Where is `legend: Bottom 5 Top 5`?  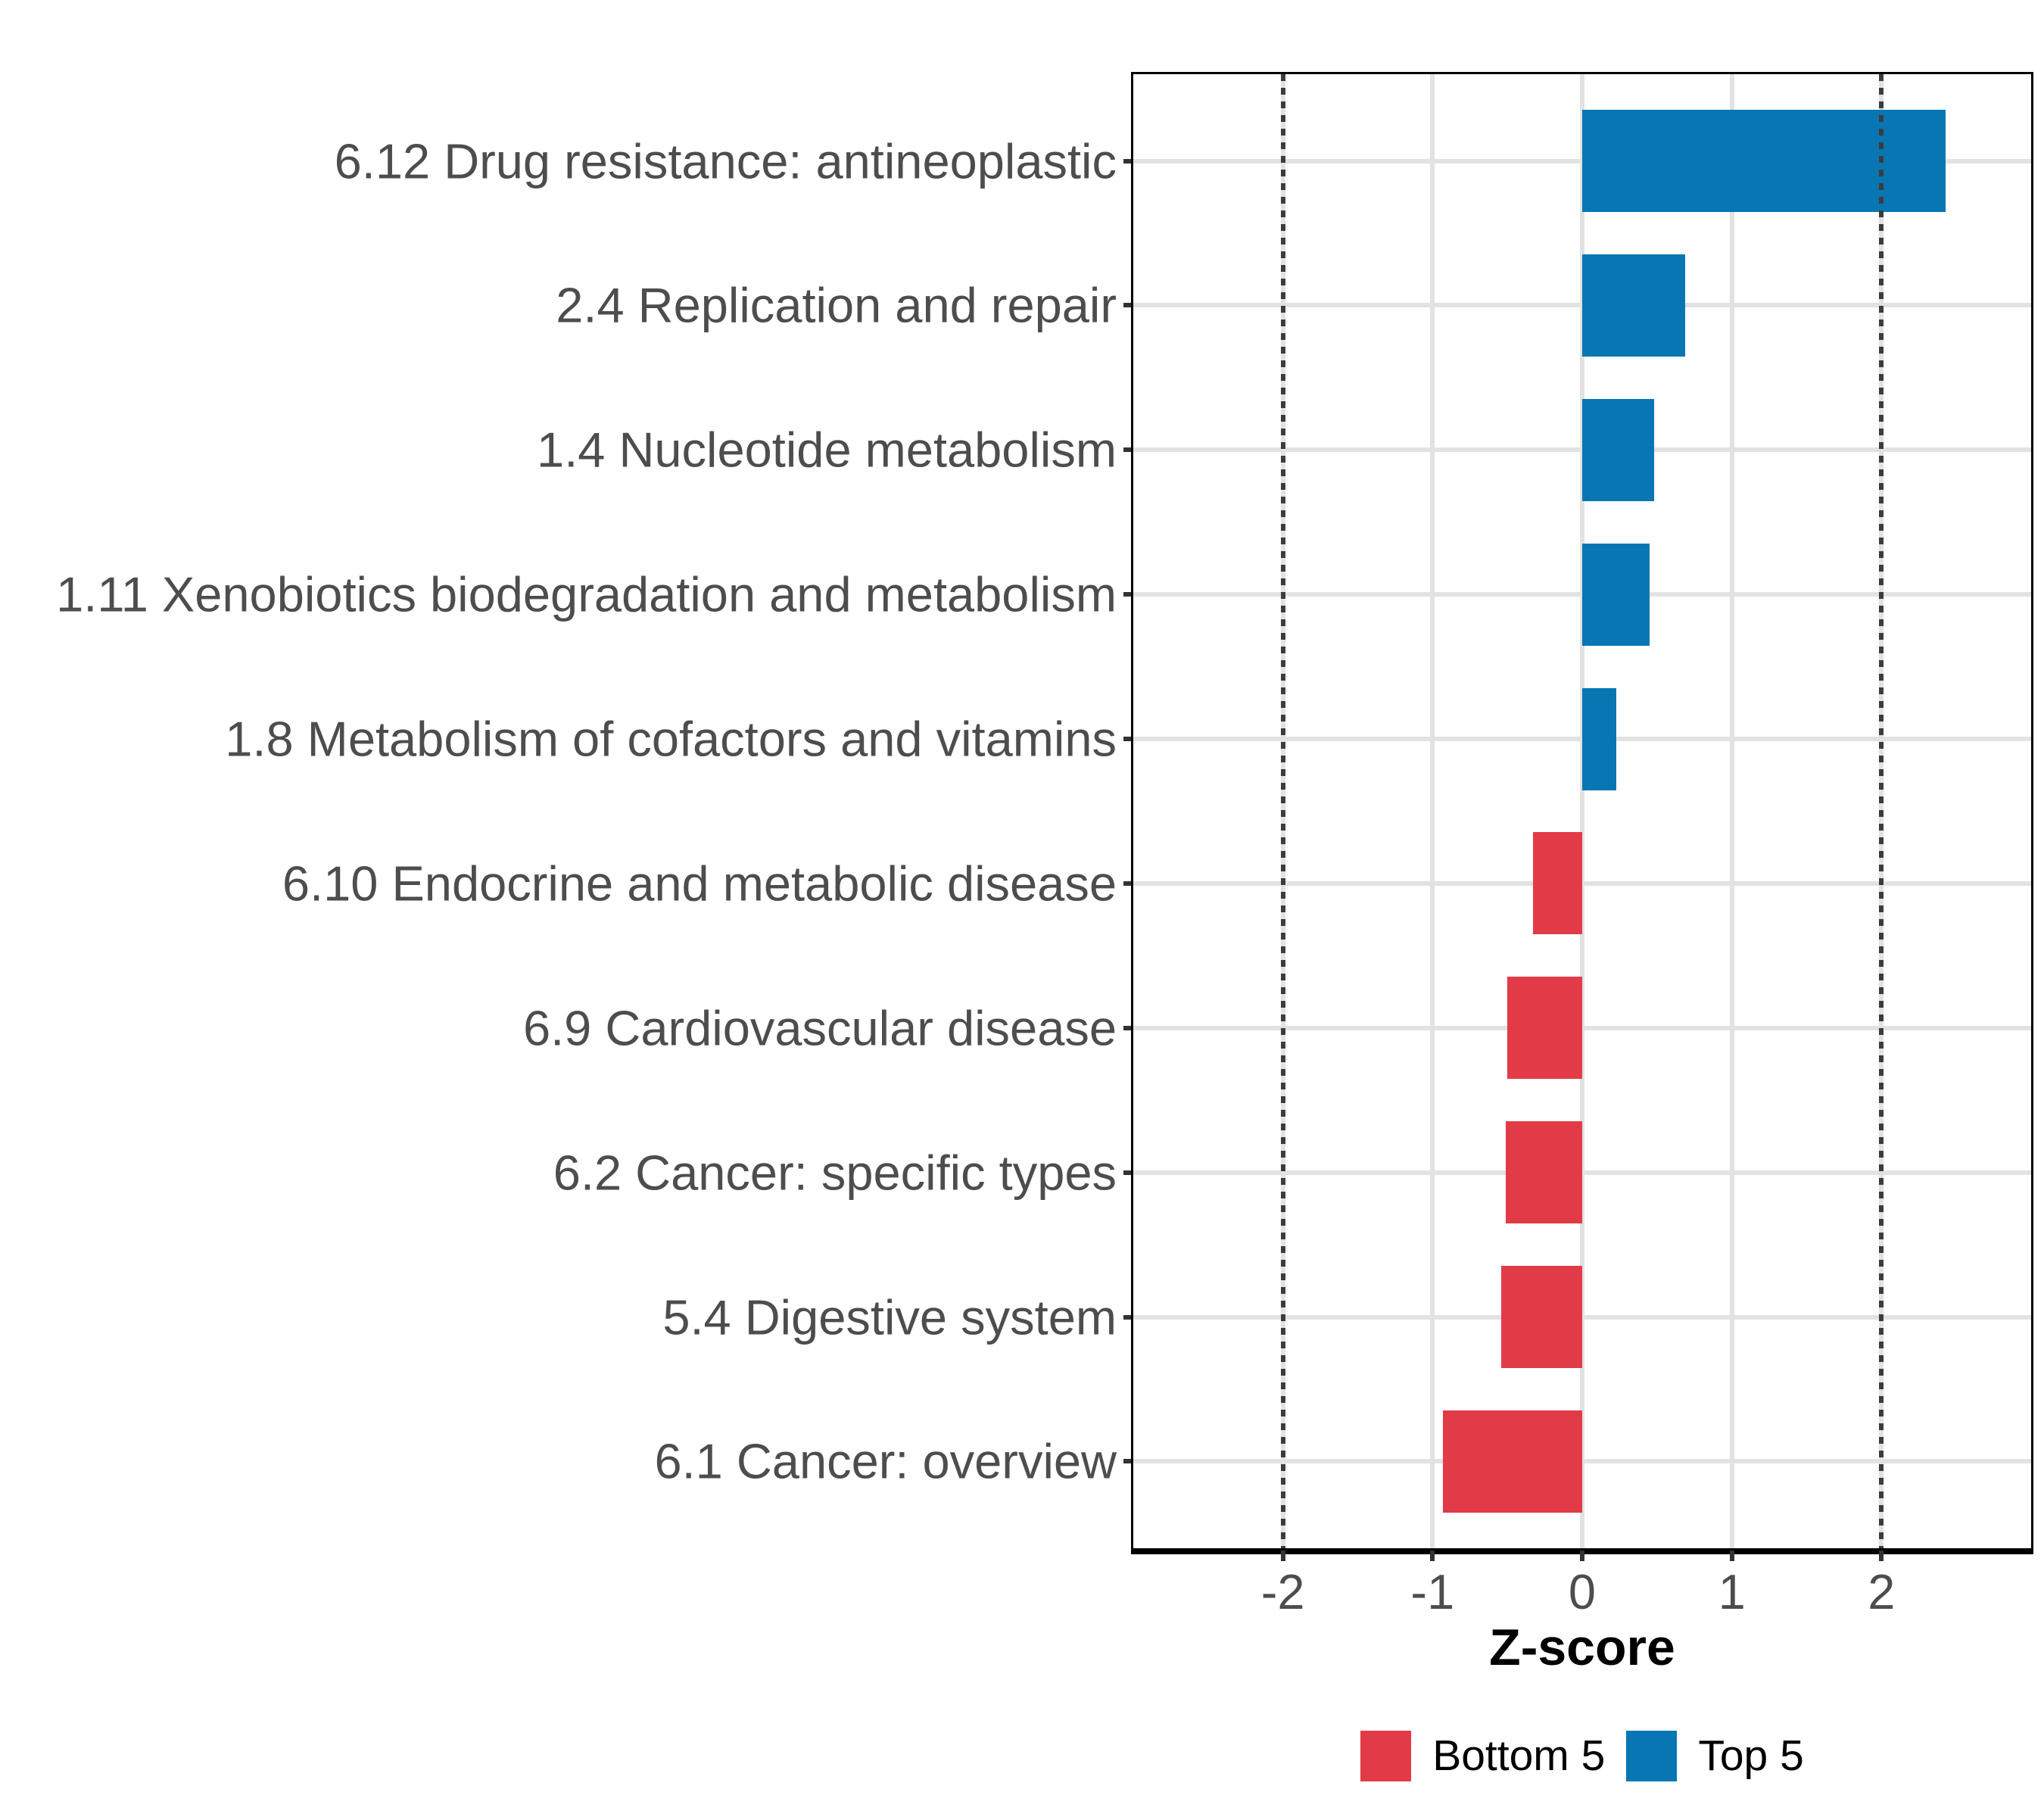 legend: Bottom 5 Top 5 is located at coordinates (1582, 1755).